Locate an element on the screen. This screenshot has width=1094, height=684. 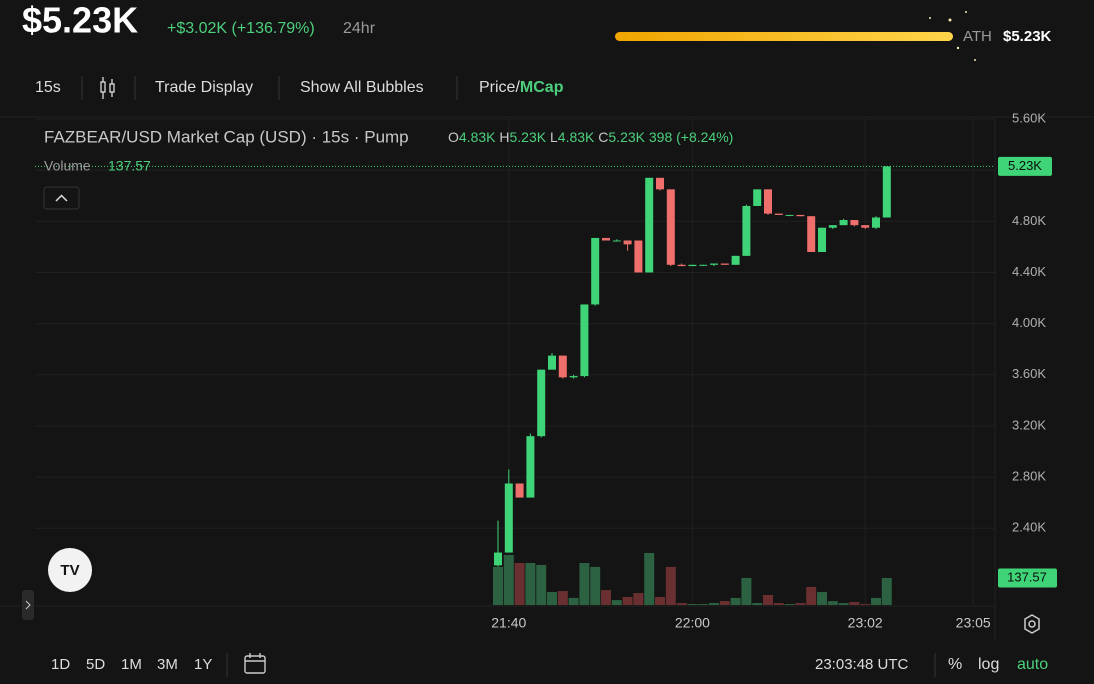
legend-ohlc: O4.83K H5.23K L4.83K C5.23K 398 (+8.24%) is located at coordinates (590, 137).